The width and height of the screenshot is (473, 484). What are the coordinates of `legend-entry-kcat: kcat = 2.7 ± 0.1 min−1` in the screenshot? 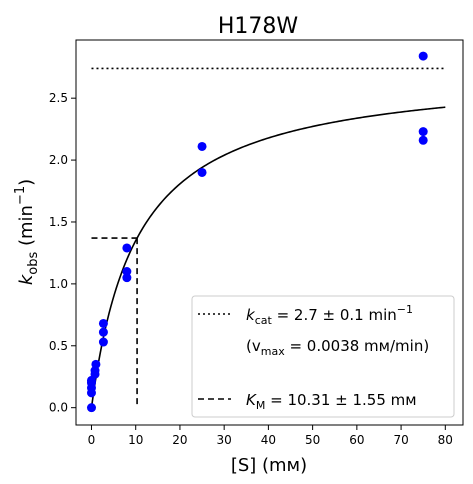 It's located at (329, 315).